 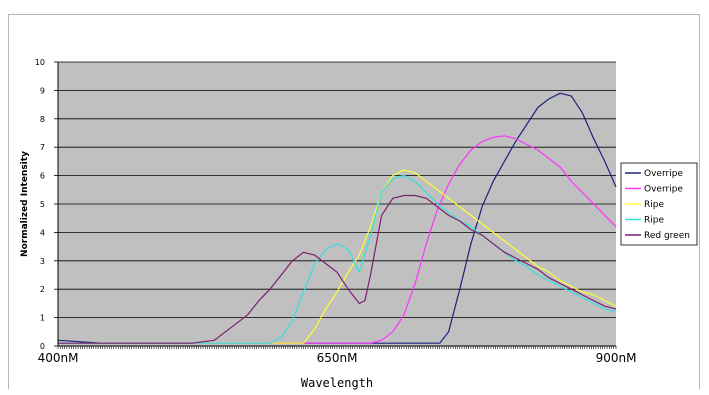 I want to click on legend: Overripe Overripe Ripe Ripe Red green, so click(x=659, y=204).